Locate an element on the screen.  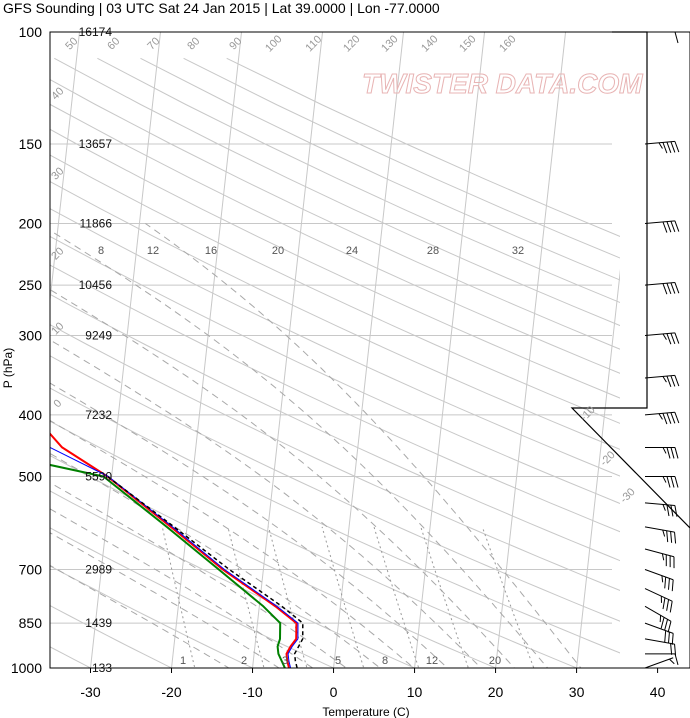
height-label-300: 9249 is located at coordinates (98, 335).